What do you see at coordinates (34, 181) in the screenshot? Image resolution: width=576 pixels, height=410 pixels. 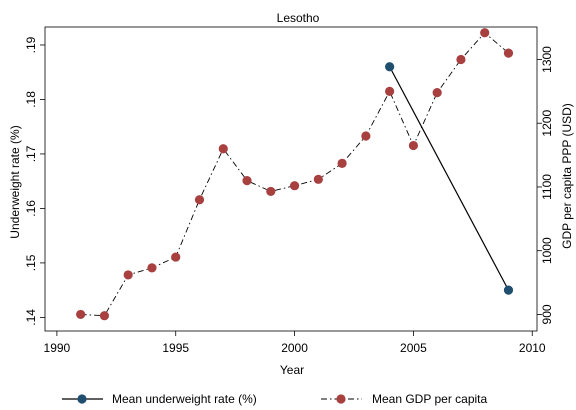 I see `left-axis: .14 .15 .16 .17 .18 .19` at bounding box center [34, 181].